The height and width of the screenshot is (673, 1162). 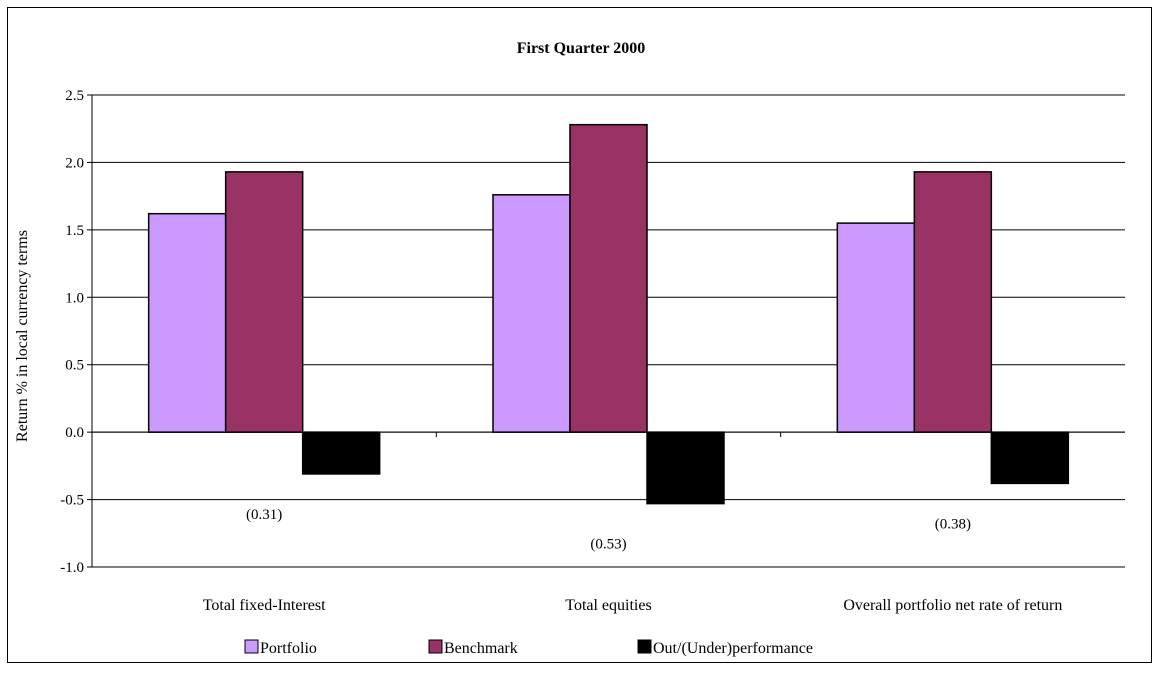 What do you see at coordinates (76, 332) in the screenshot?
I see `y-axis: 2.5 2.0 1.5 1.0 0.5 0.0 -0.5 -1.0` at bounding box center [76, 332].